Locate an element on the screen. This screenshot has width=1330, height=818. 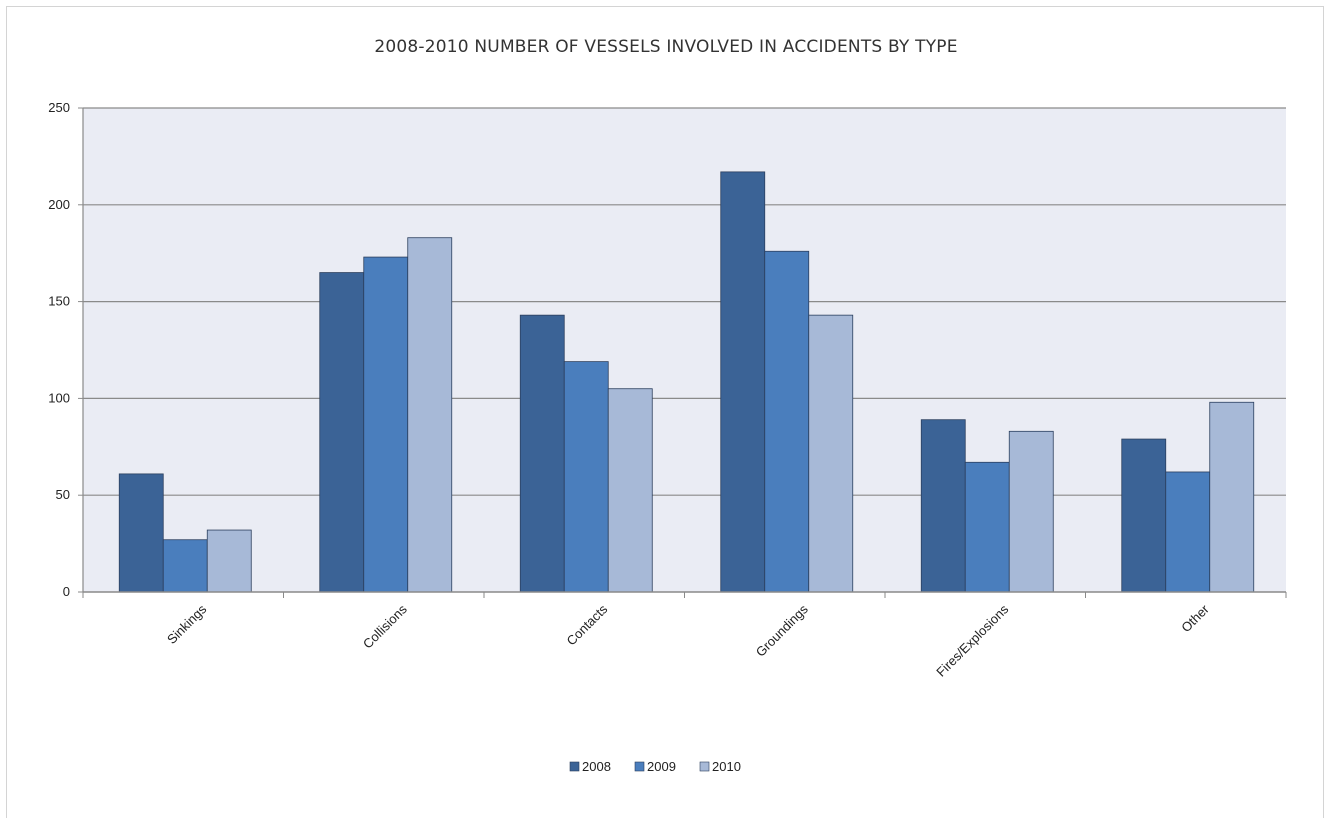
bar-2008-other is located at coordinates (1144, 515).